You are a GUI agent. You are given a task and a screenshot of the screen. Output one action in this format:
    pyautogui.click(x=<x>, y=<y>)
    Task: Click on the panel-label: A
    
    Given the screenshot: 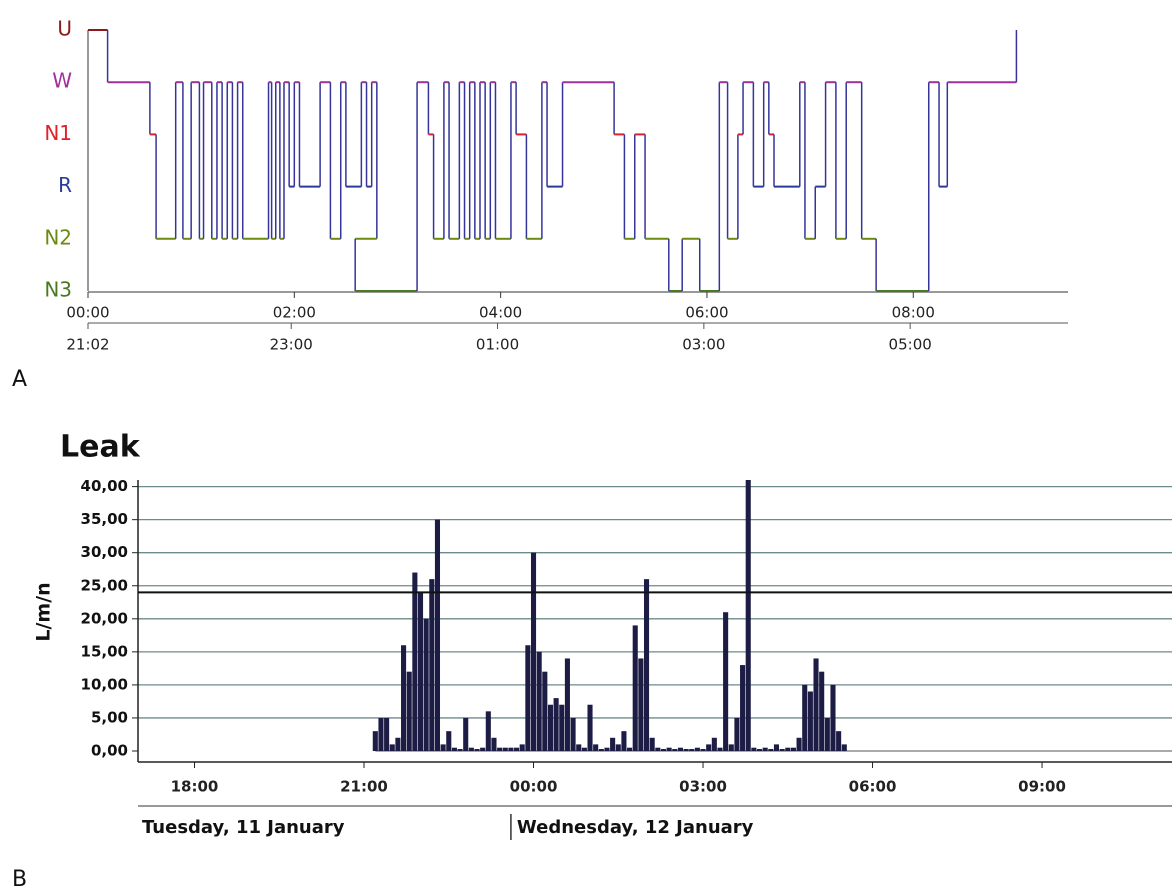 What is the action you would take?
    pyautogui.click(x=19, y=379)
    